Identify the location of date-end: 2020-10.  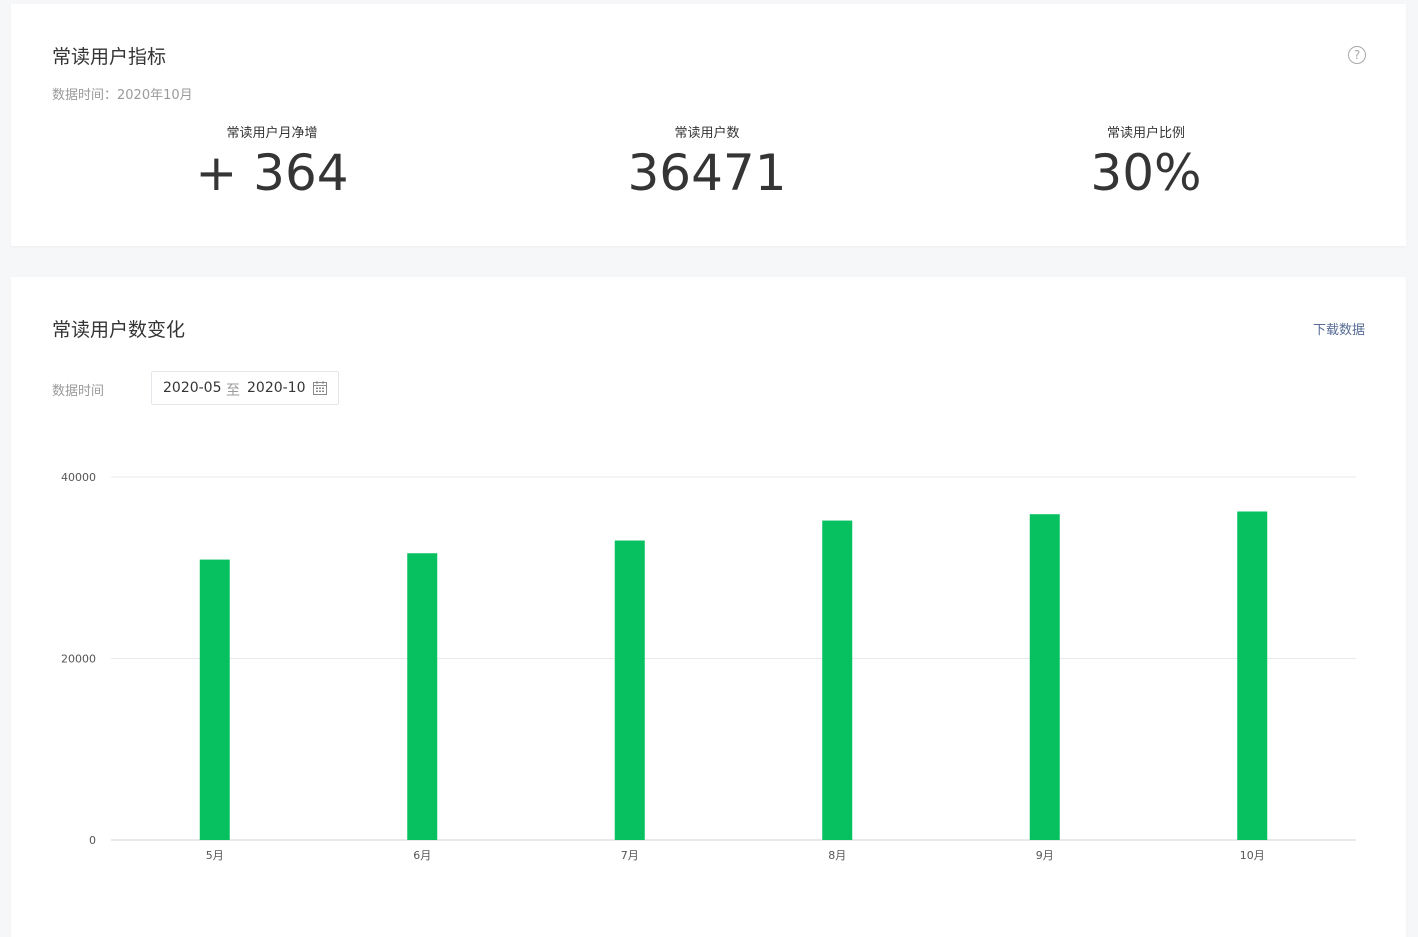
(276, 388).